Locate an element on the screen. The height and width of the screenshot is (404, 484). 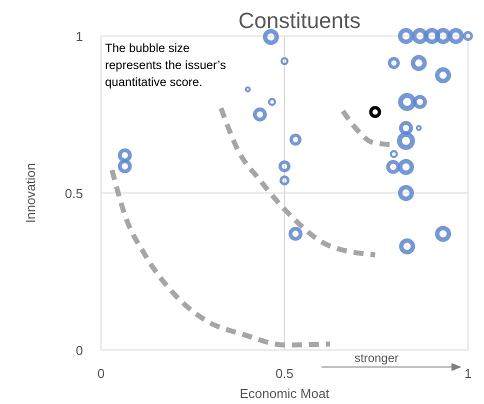
y-tick-label: 0 is located at coordinates (79, 350).